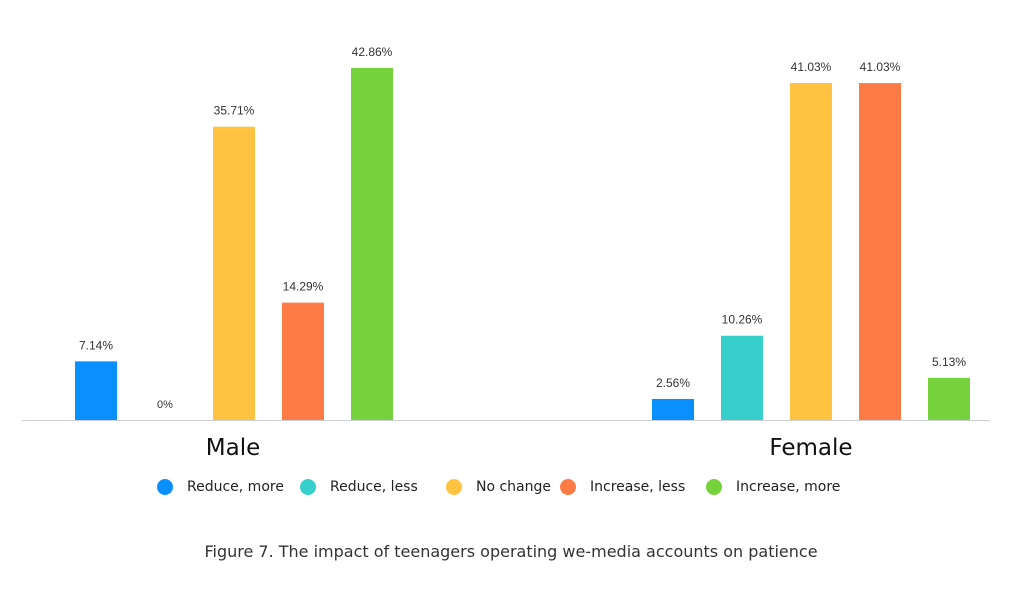 Image resolution: width=1022 pixels, height=597 pixels. Describe the element at coordinates (880, 252) in the screenshot. I see `bar-female-increase-less` at that location.